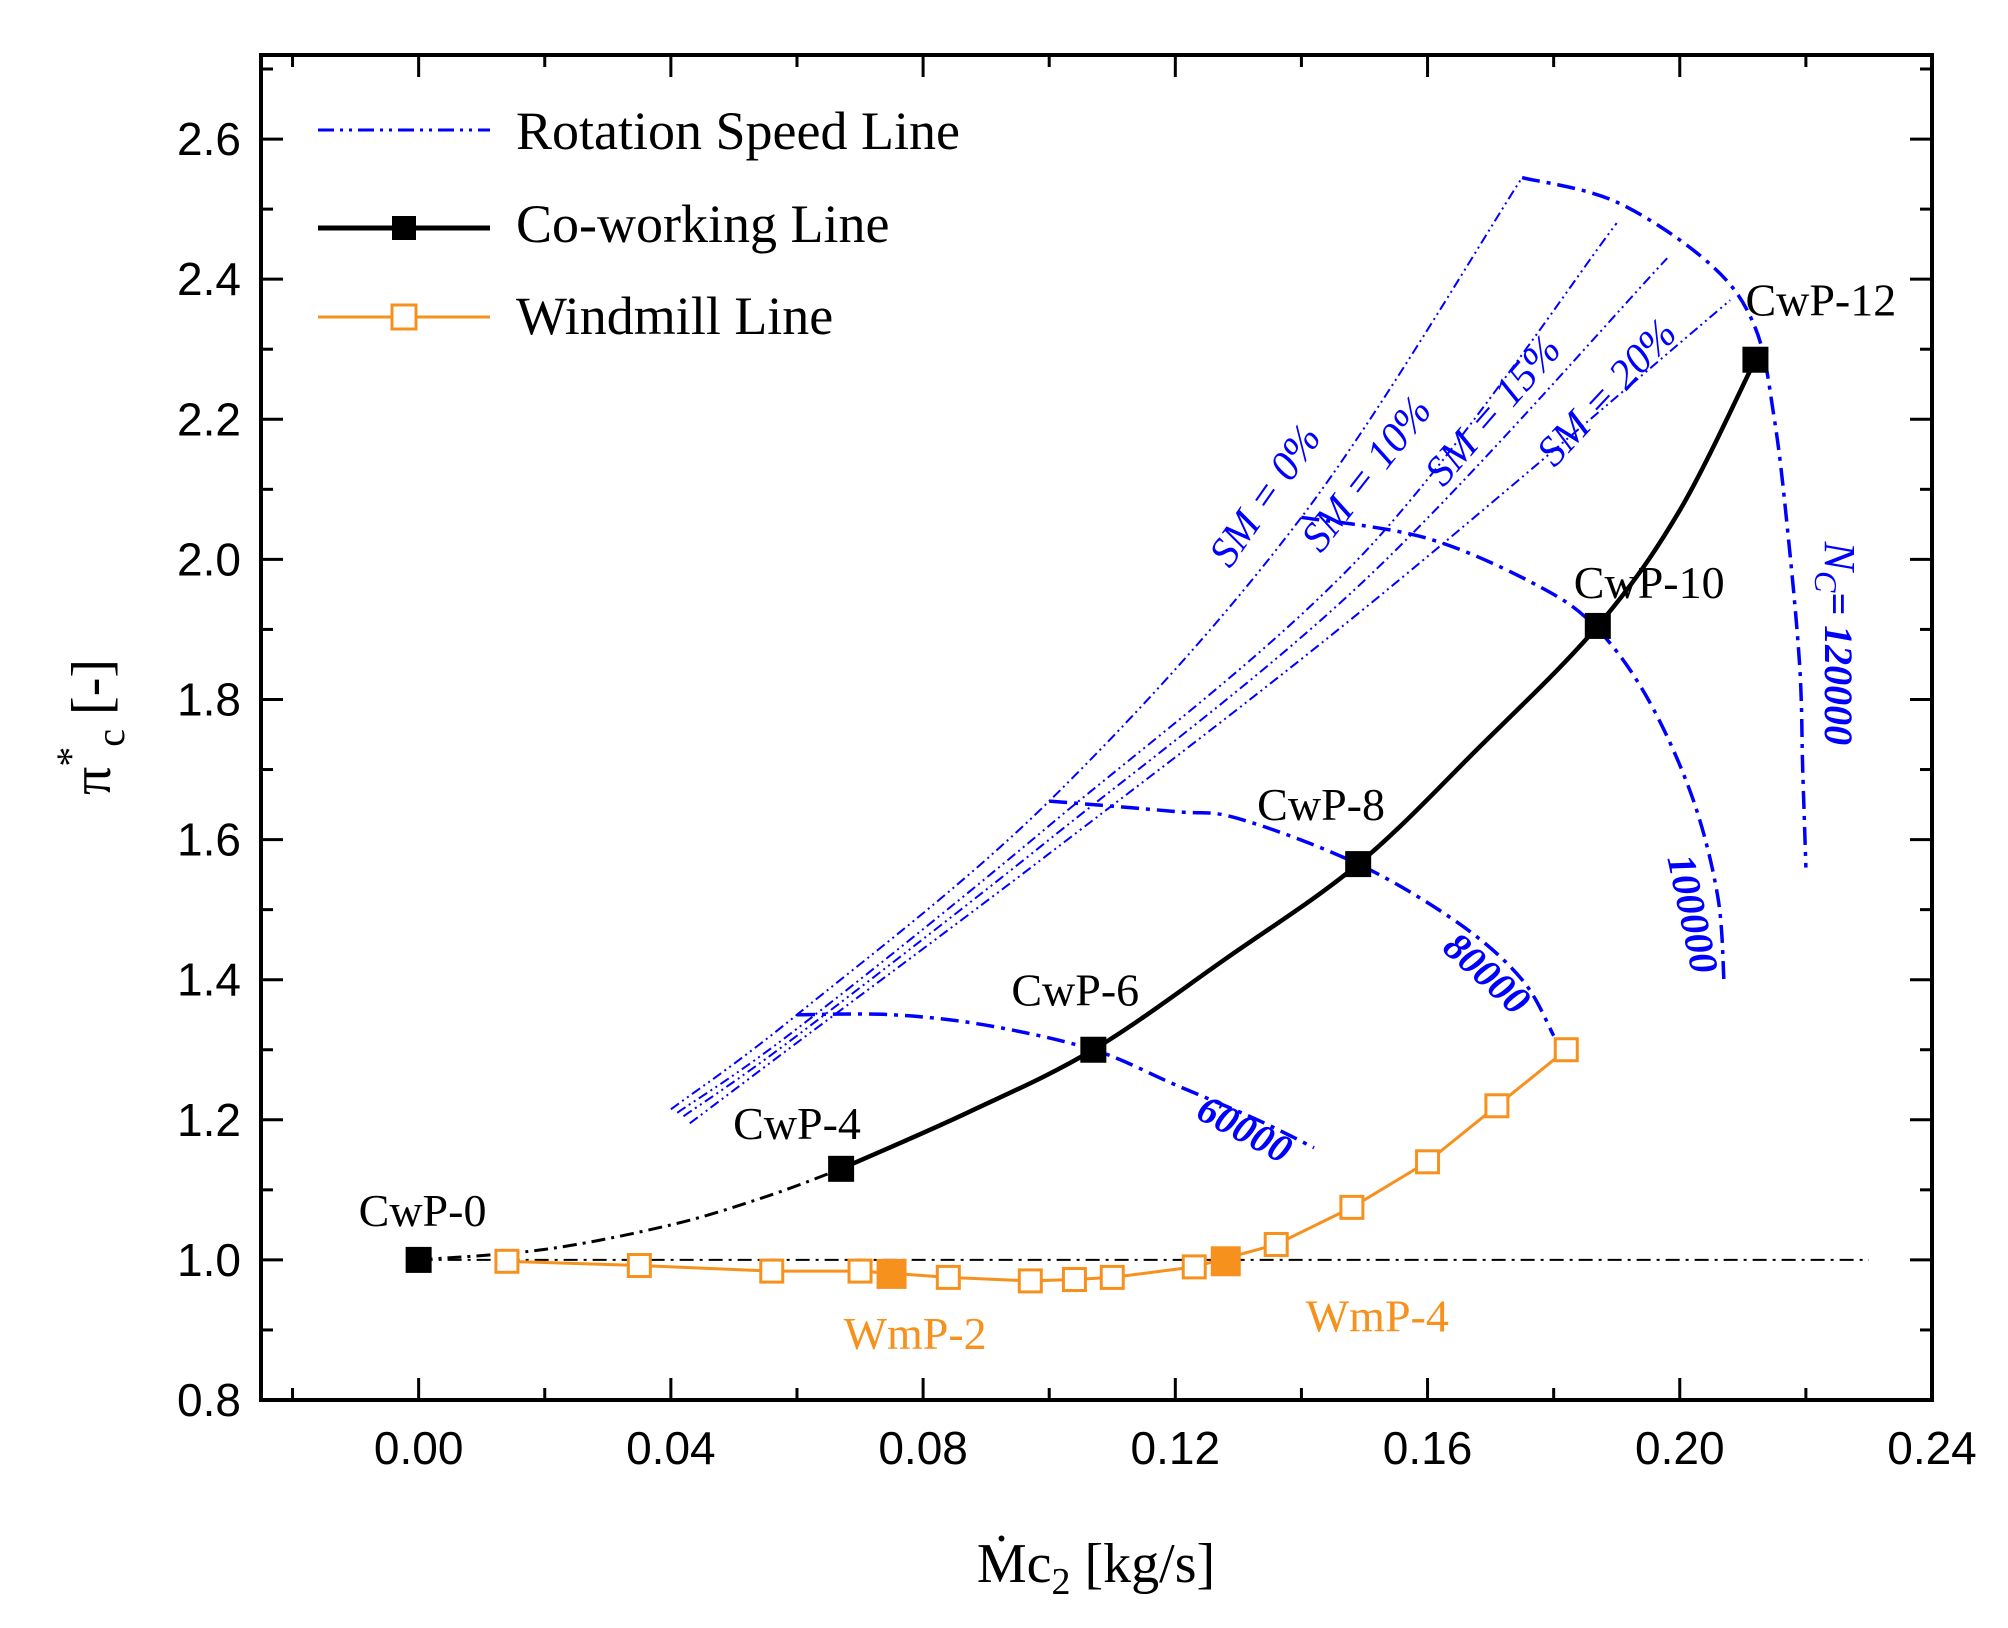 The height and width of the screenshot is (1628, 2008). Describe the element at coordinates (1014, 1564) in the screenshot. I see `x-axis-title-main: Ṁc` at that location.